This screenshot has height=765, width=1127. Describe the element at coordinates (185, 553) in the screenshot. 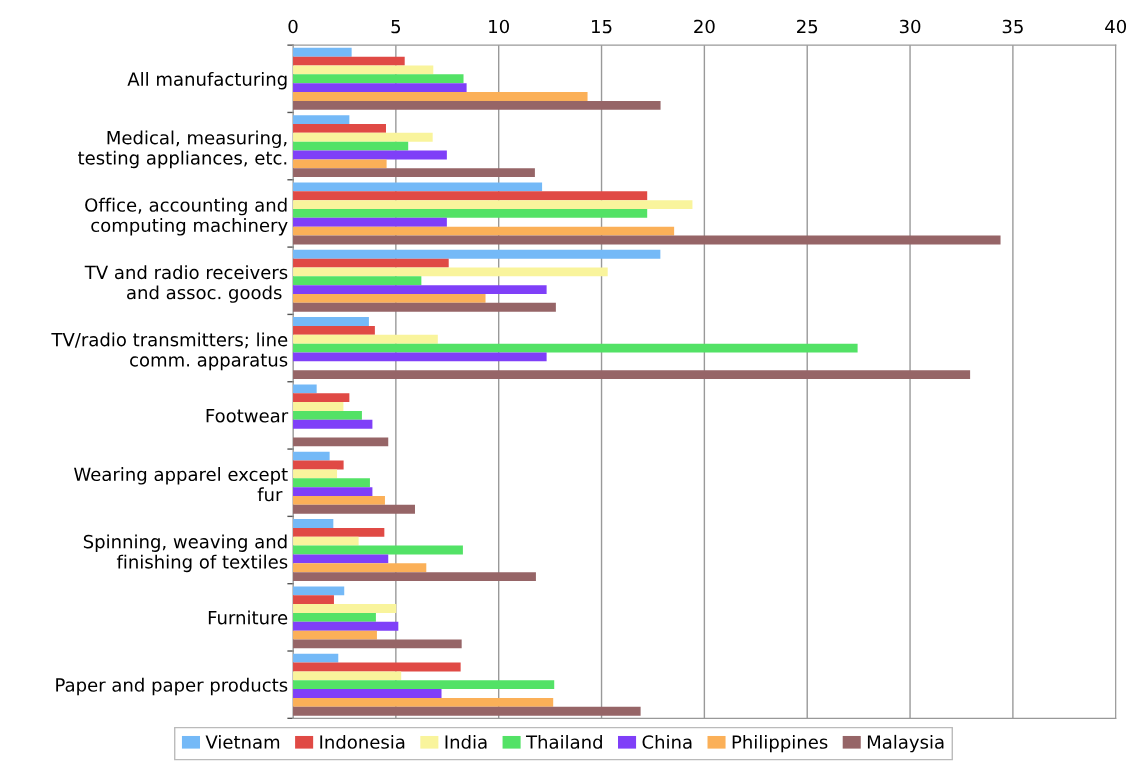

I see `y-tick-label: Spinning, weaving and finishing of textiles` at that location.